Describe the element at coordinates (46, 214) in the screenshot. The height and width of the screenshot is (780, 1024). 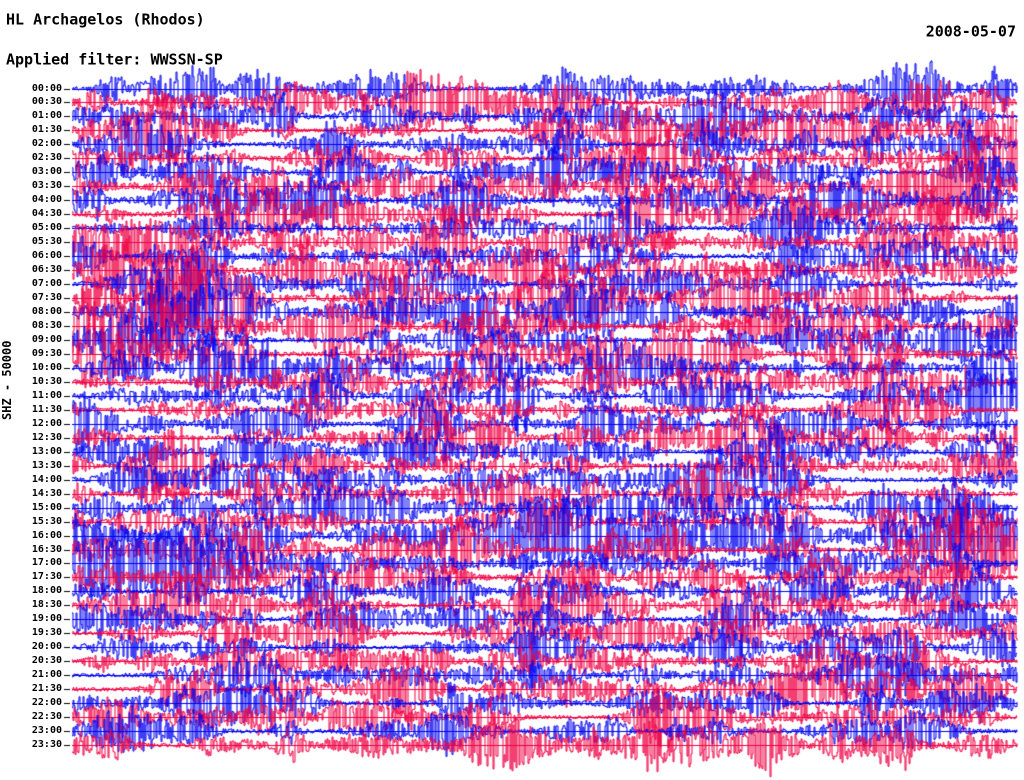
I see `time-tick-label: 04:30` at that location.